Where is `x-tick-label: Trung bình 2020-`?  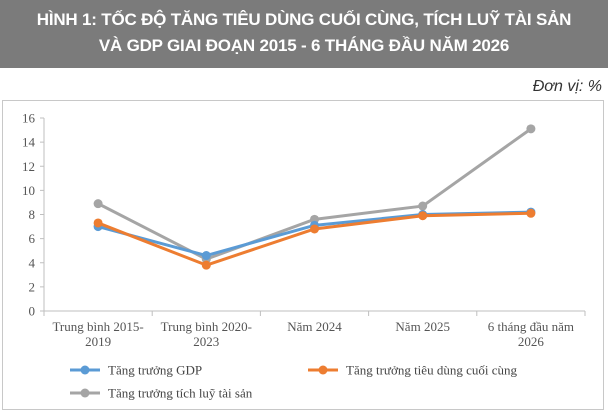
x-tick-label: Trung bình 2020- is located at coordinates (206, 326).